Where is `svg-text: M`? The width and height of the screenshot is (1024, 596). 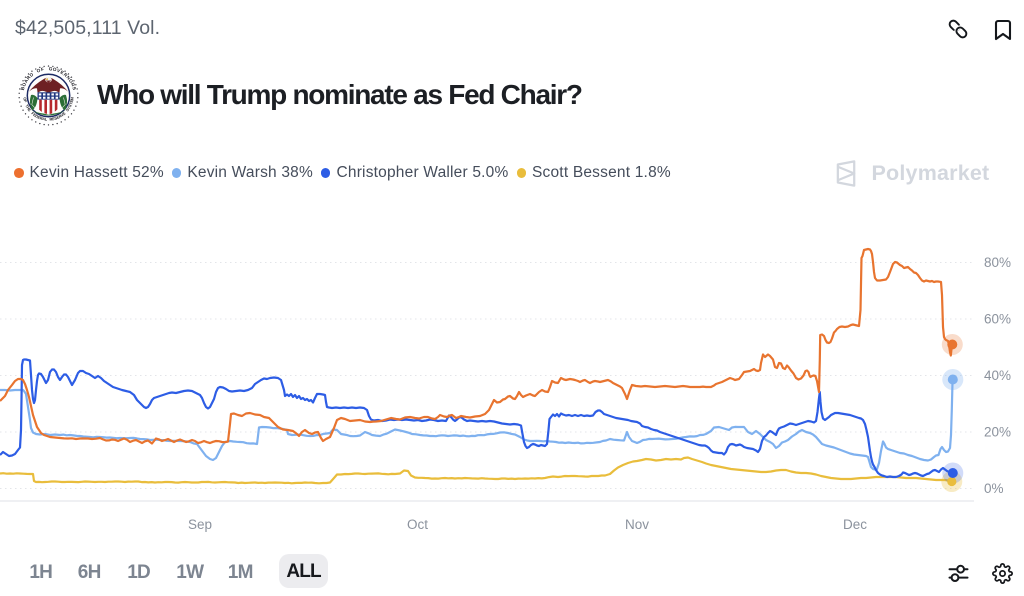
svg-text: M is located at coordinates (71, 99).